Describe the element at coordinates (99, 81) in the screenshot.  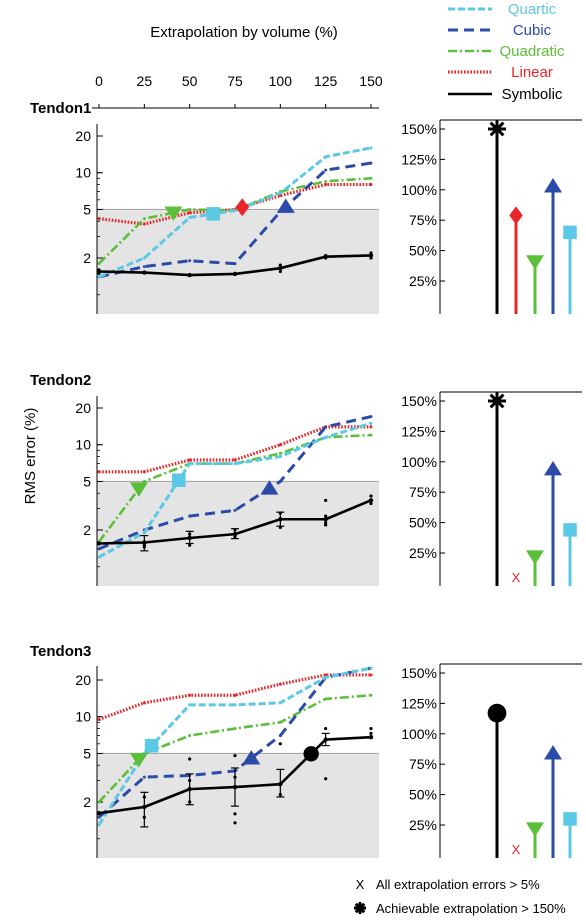
I see `top-axis-tick-label: 0` at that location.